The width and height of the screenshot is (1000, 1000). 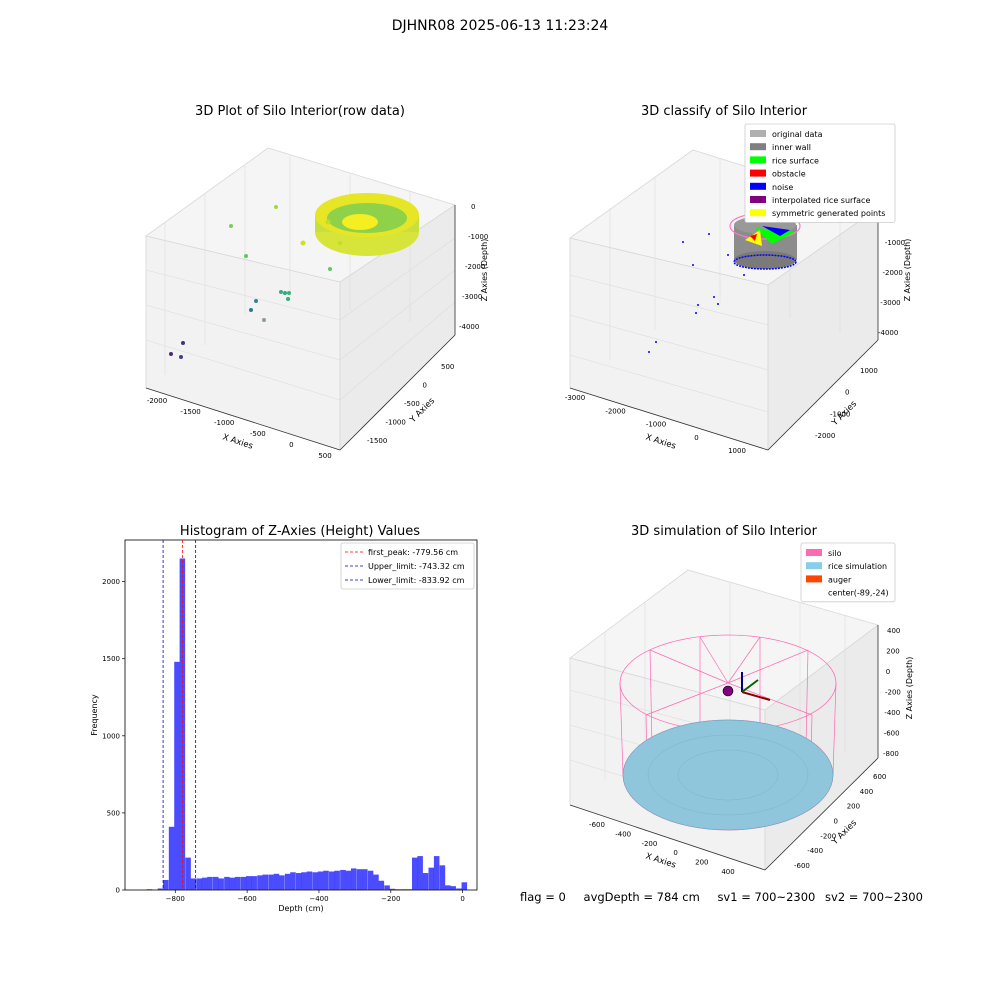 What do you see at coordinates (866, 792) in the screenshot?
I see `simulation-y-tick: 400` at bounding box center [866, 792].